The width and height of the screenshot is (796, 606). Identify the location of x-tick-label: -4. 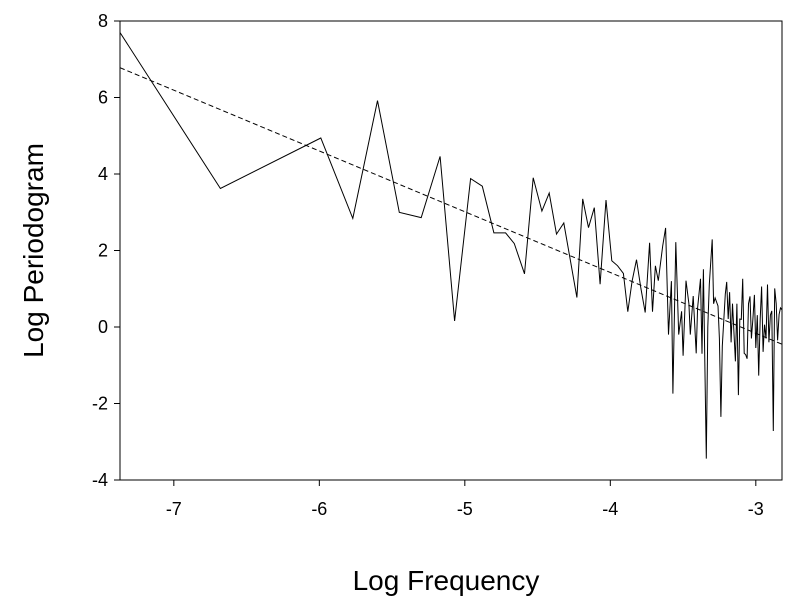
(610, 509).